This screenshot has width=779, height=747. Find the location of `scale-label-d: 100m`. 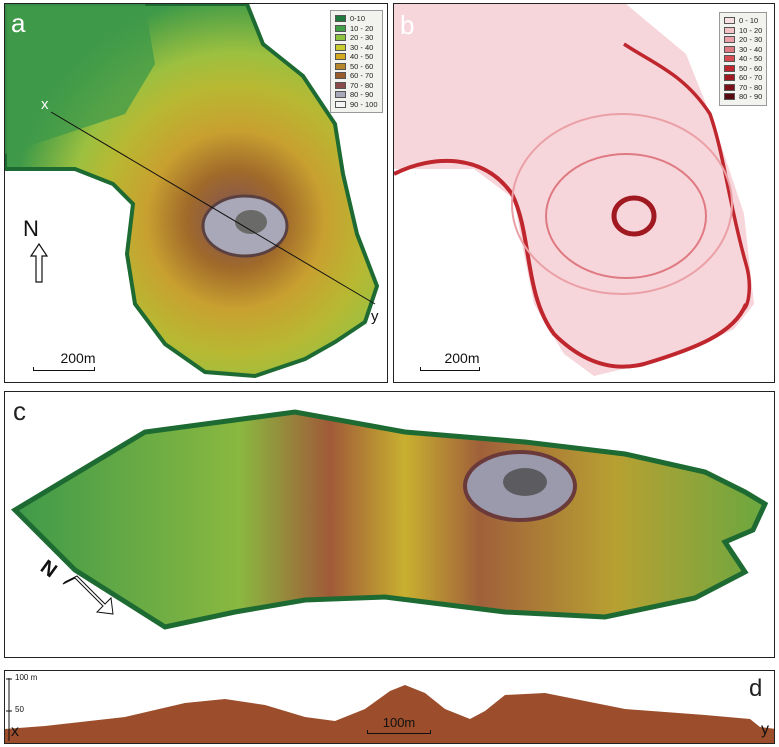

scale-label-d: 100m is located at coordinates (399, 722).